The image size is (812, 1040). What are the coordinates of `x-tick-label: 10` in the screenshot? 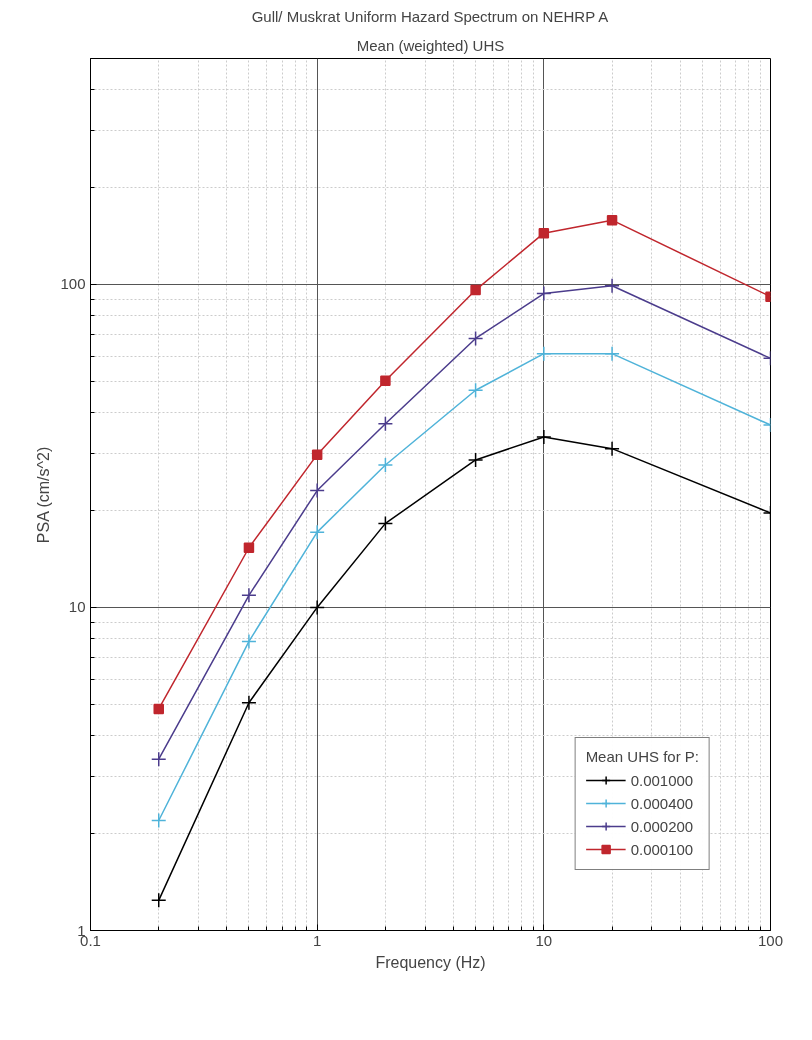 It's located at (544, 940).